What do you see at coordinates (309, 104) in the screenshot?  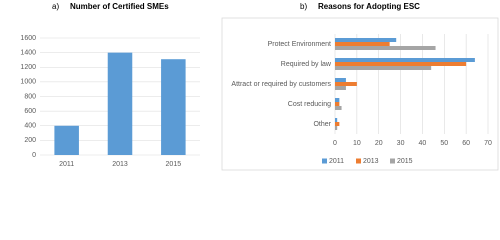 I see `y-tick-label: Cost reducing` at bounding box center [309, 104].